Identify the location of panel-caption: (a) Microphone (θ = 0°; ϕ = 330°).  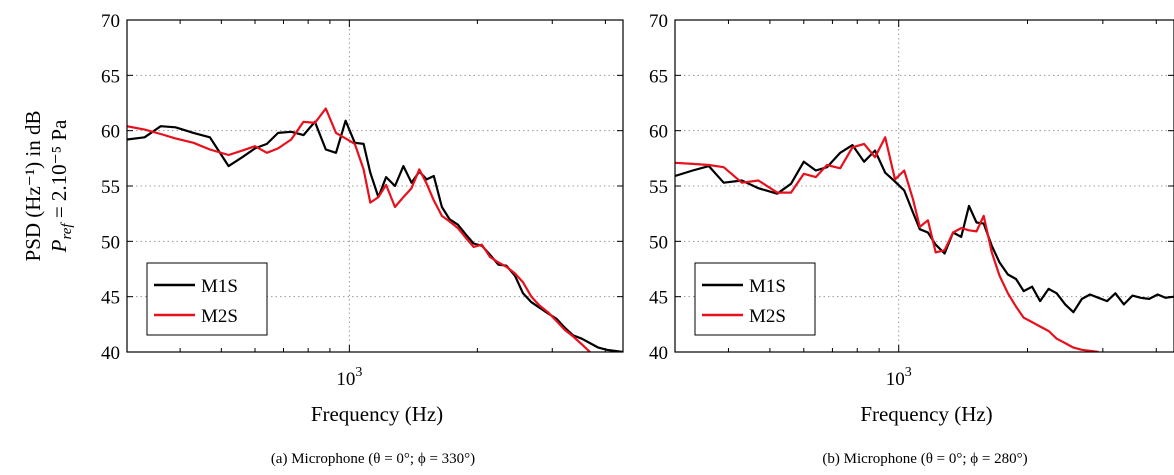
(373, 459).